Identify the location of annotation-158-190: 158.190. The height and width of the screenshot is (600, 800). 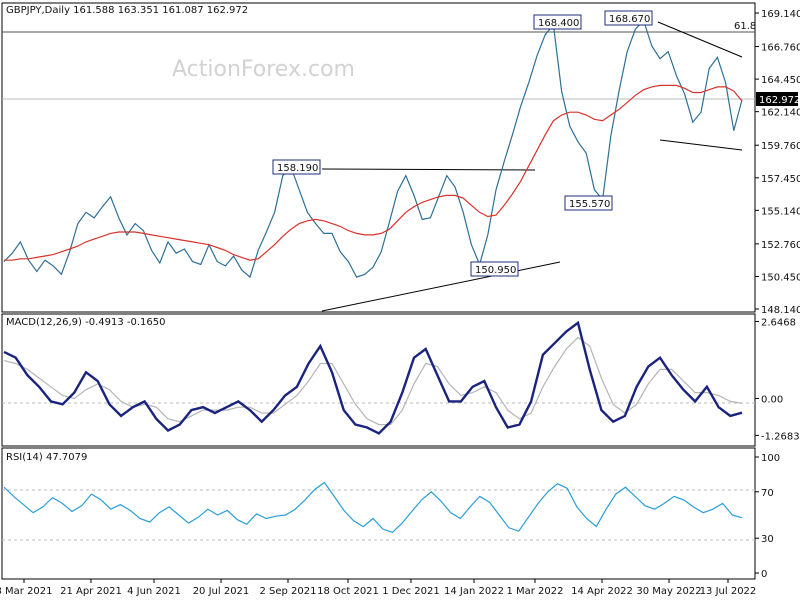
(296, 167).